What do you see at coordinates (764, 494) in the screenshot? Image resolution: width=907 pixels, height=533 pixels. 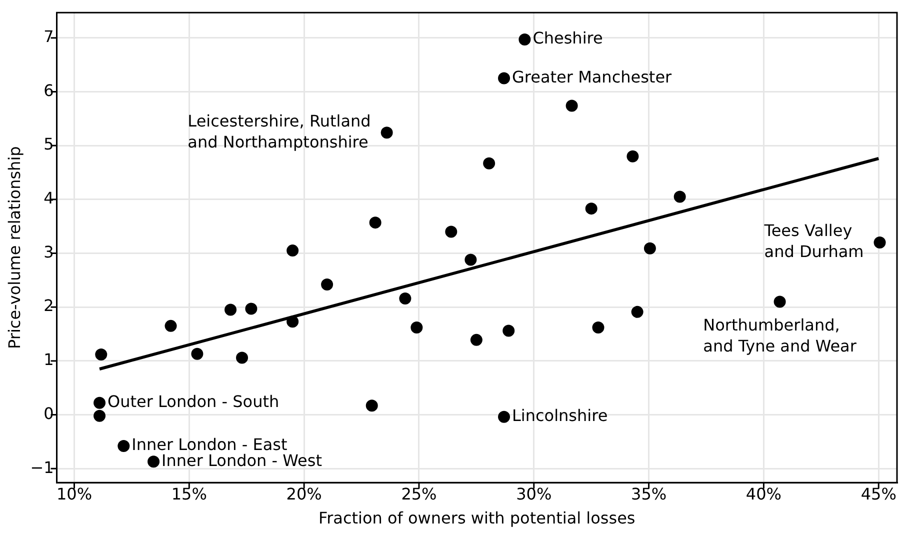 I see `x-tick-label: 40%` at bounding box center [764, 494].